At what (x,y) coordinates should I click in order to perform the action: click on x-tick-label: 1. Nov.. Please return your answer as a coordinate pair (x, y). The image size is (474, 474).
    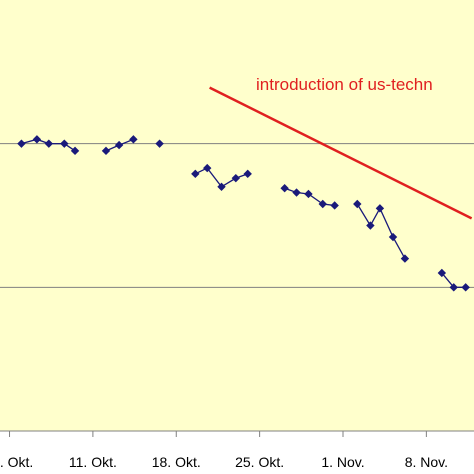
    Looking at the image, I should click on (342, 462).